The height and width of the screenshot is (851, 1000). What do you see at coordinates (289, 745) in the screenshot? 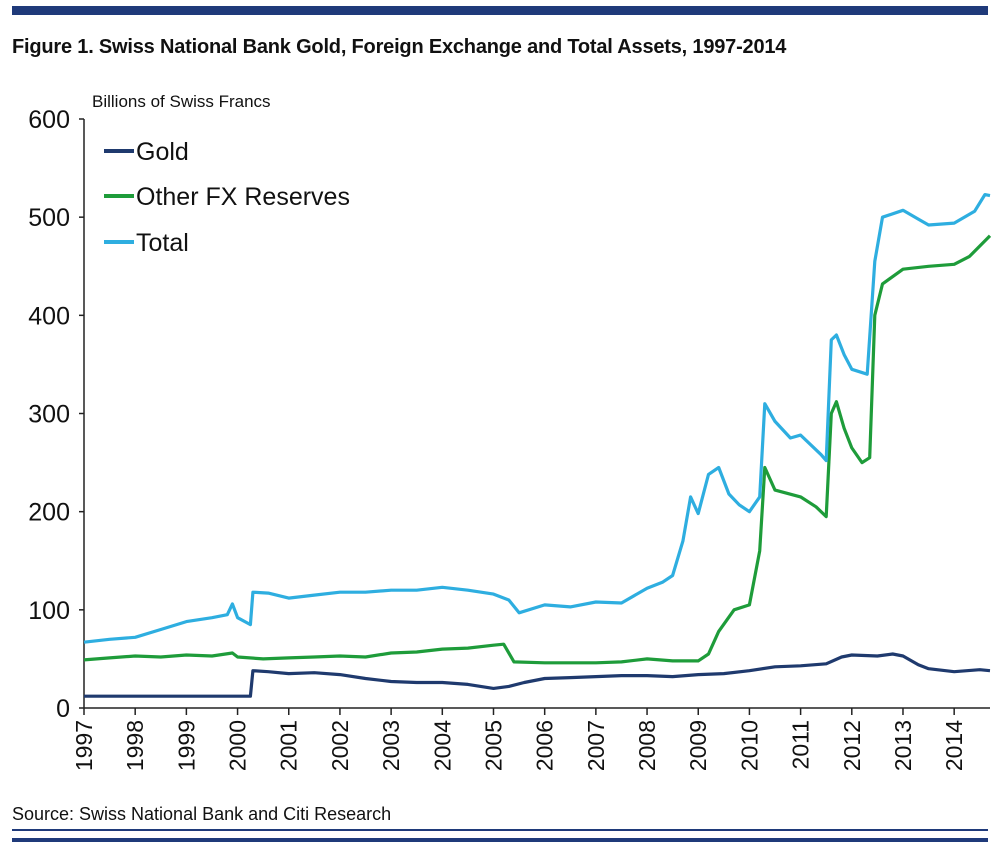
I see `x-tick-label: 2001` at bounding box center [289, 745].